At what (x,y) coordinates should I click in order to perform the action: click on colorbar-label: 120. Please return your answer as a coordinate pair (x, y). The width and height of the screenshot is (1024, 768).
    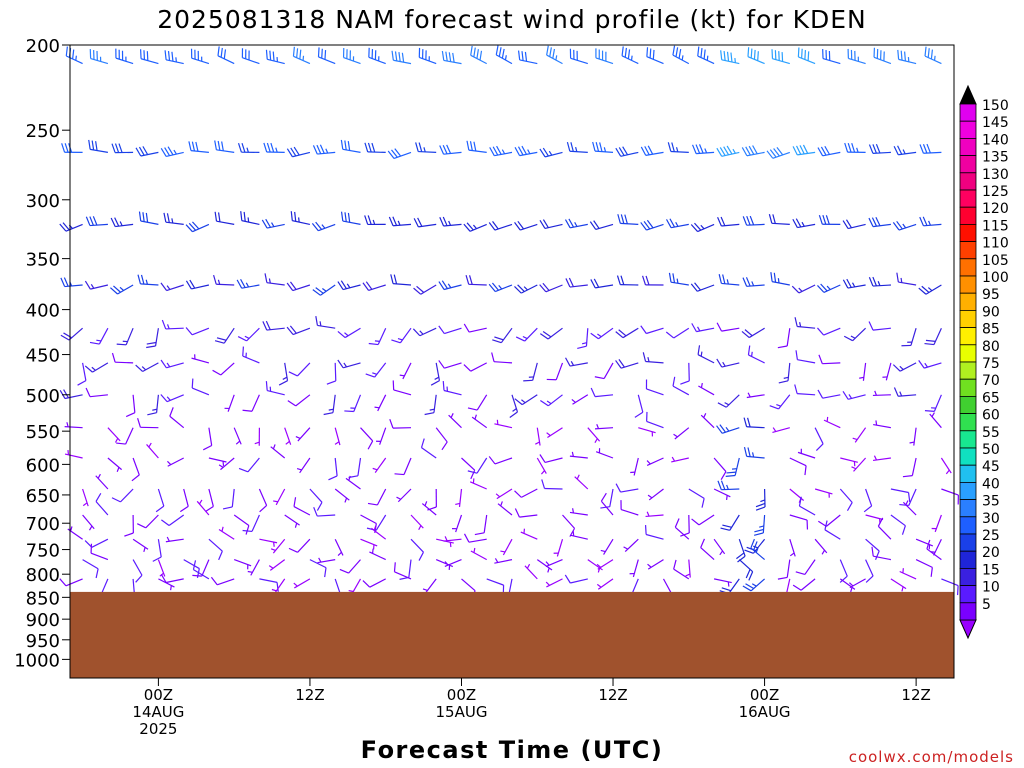
    Looking at the image, I should click on (995, 209).